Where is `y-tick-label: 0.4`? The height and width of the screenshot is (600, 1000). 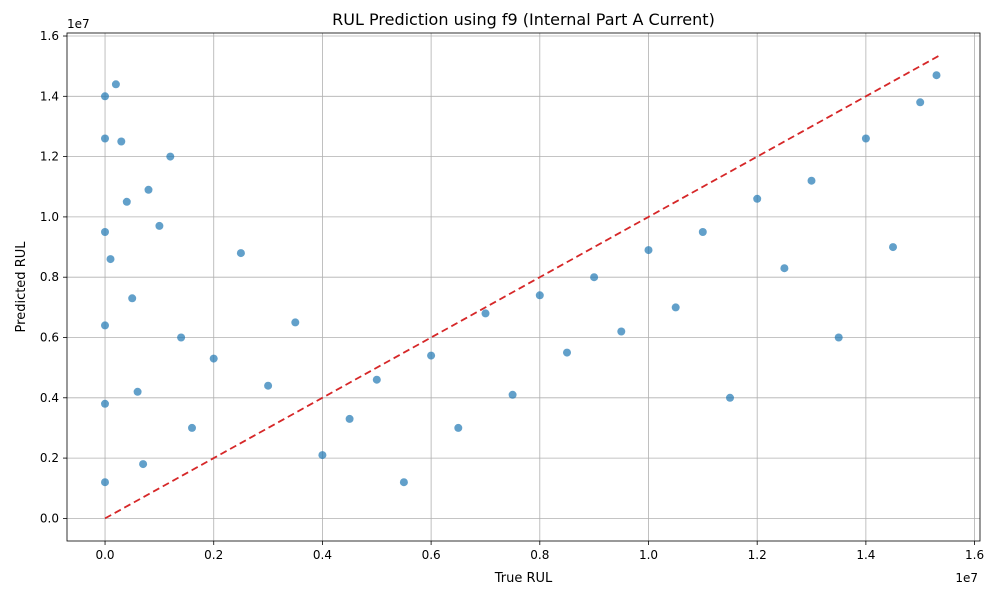 y-tick-label: 0.4 is located at coordinates (49, 398).